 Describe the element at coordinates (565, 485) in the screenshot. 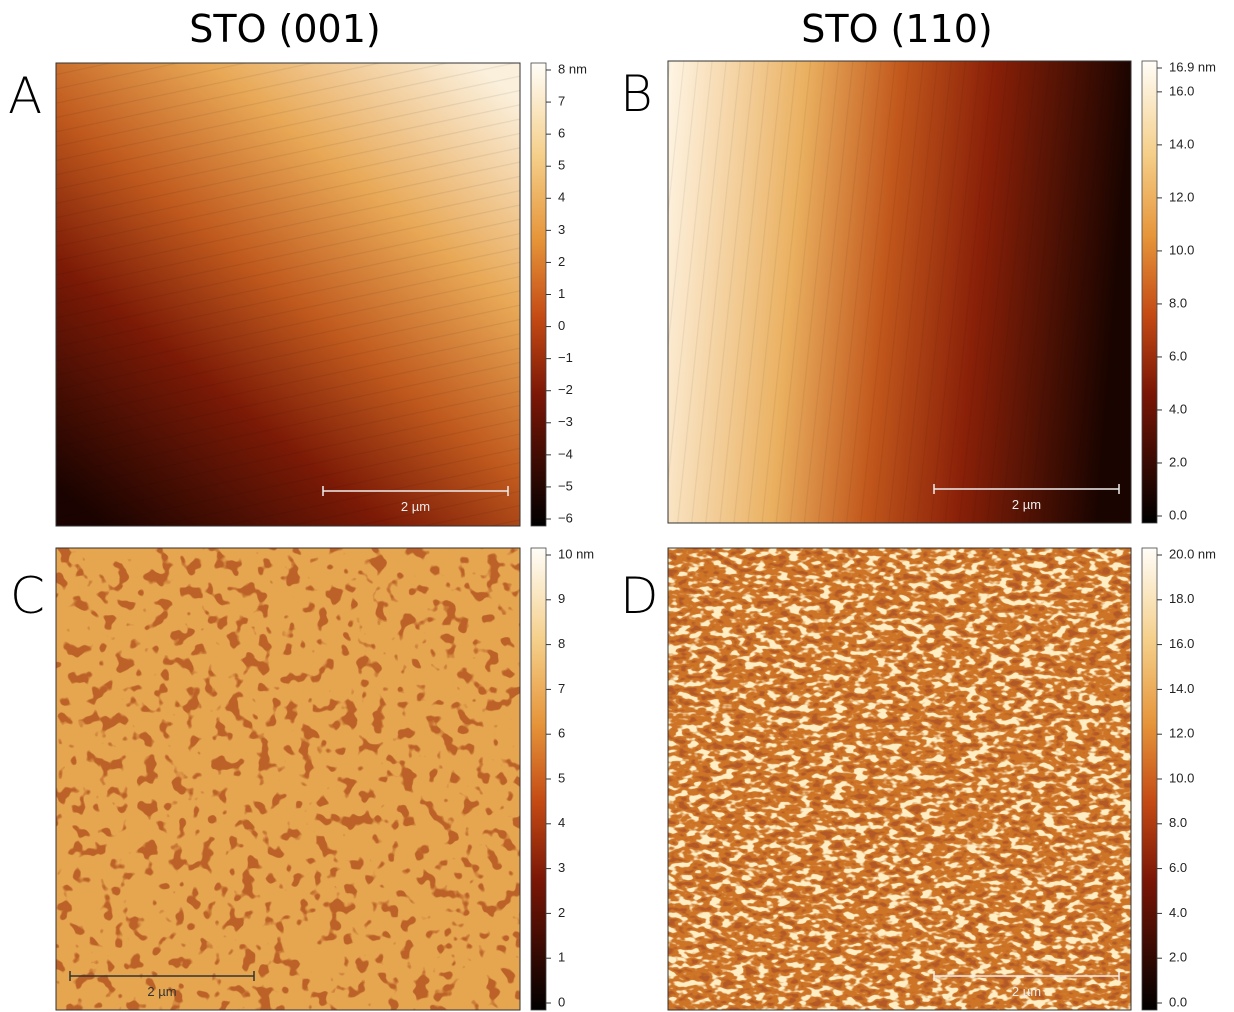

I see `colorbar-tick-label: −5` at that location.